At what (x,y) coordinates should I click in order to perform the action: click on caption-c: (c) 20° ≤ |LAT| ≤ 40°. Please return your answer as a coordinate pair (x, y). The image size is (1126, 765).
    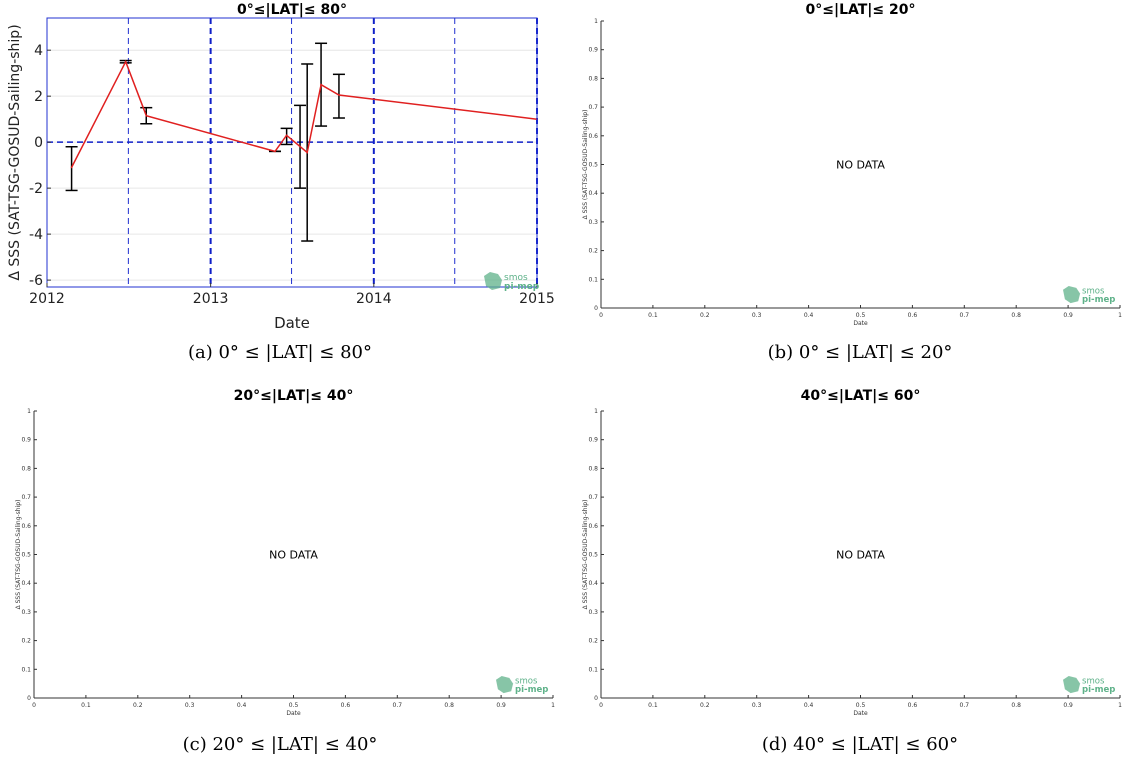
    Looking at the image, I should click on (280, 744).